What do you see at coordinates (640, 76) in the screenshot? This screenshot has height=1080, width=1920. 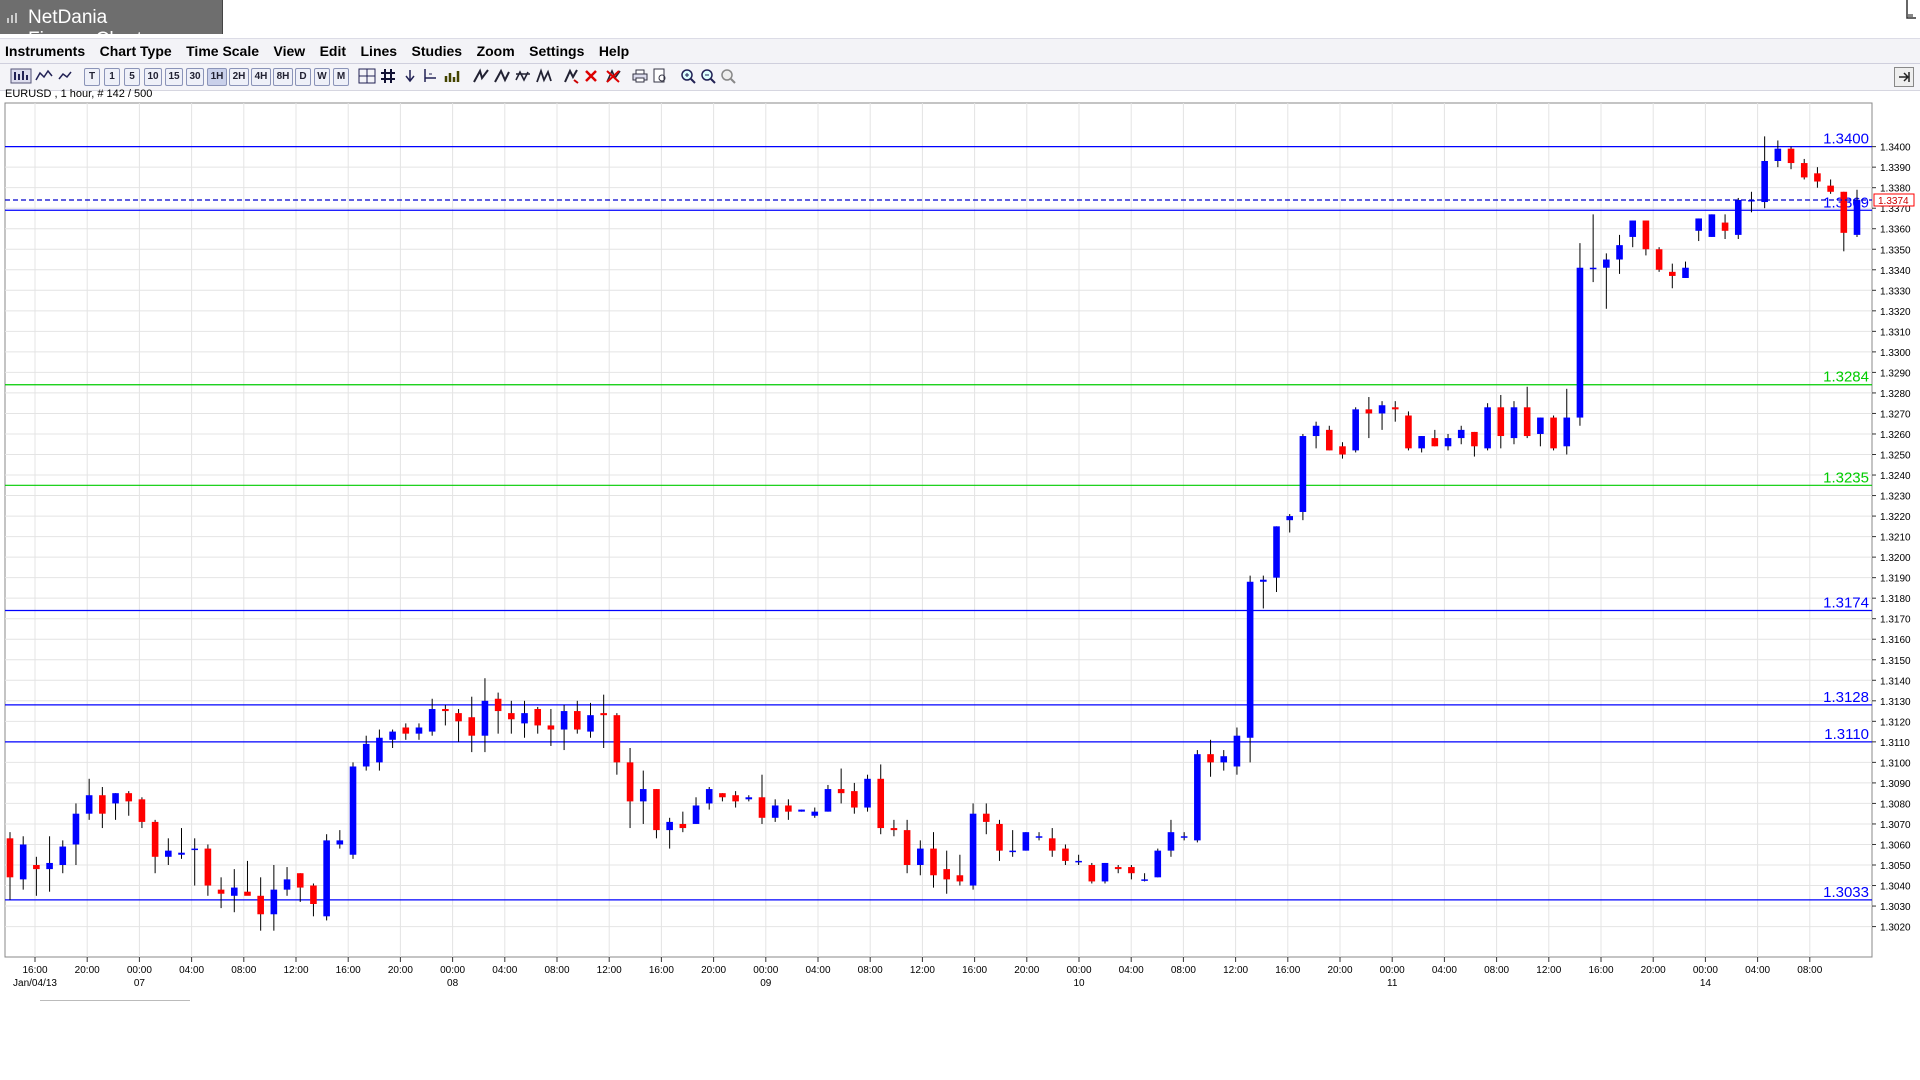 I see `print-icon` at bounding box center [640, 76].